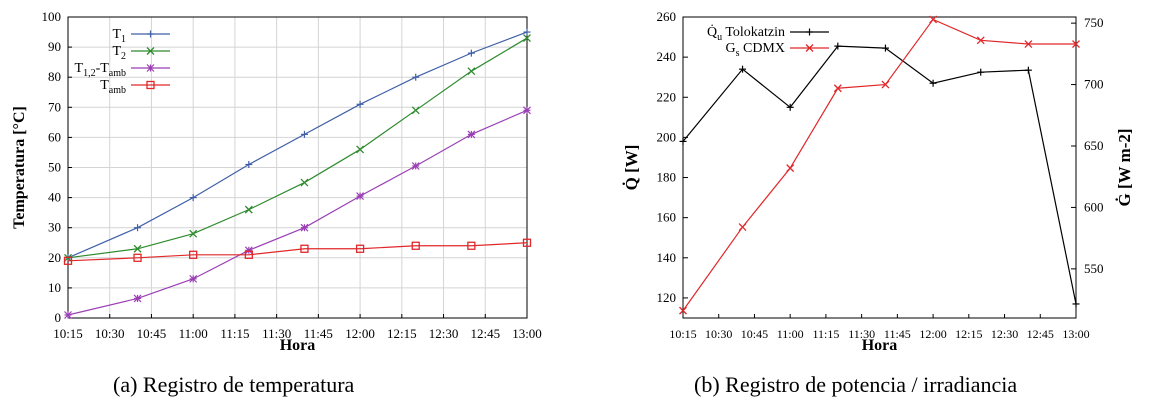 The image size is (1152, 406). I want to click on y-left-axis-label: Q̇ [W], so click(631, 168).